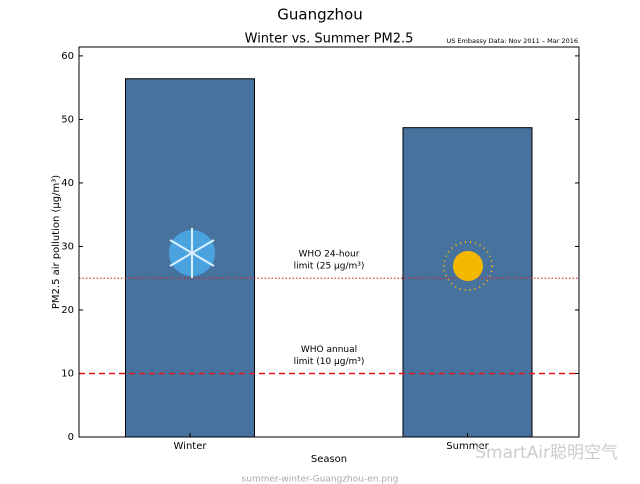 Image resolution: width=640 pixels, height=484 pixels. I want to click on x-axis-label: Season, so click(329, 459).